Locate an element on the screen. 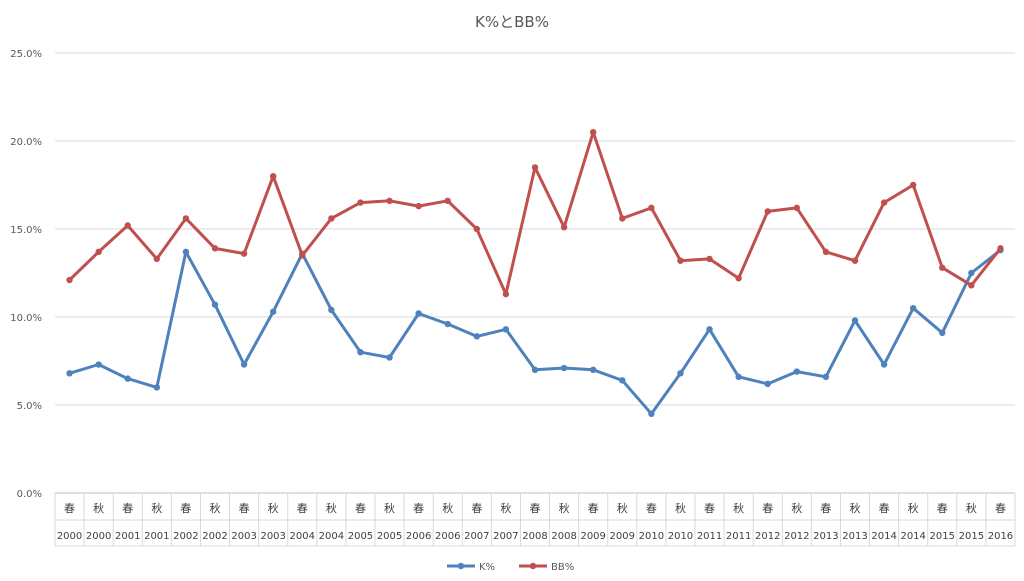  x-tick-year: 2002 is located at coordinates (185, 536).